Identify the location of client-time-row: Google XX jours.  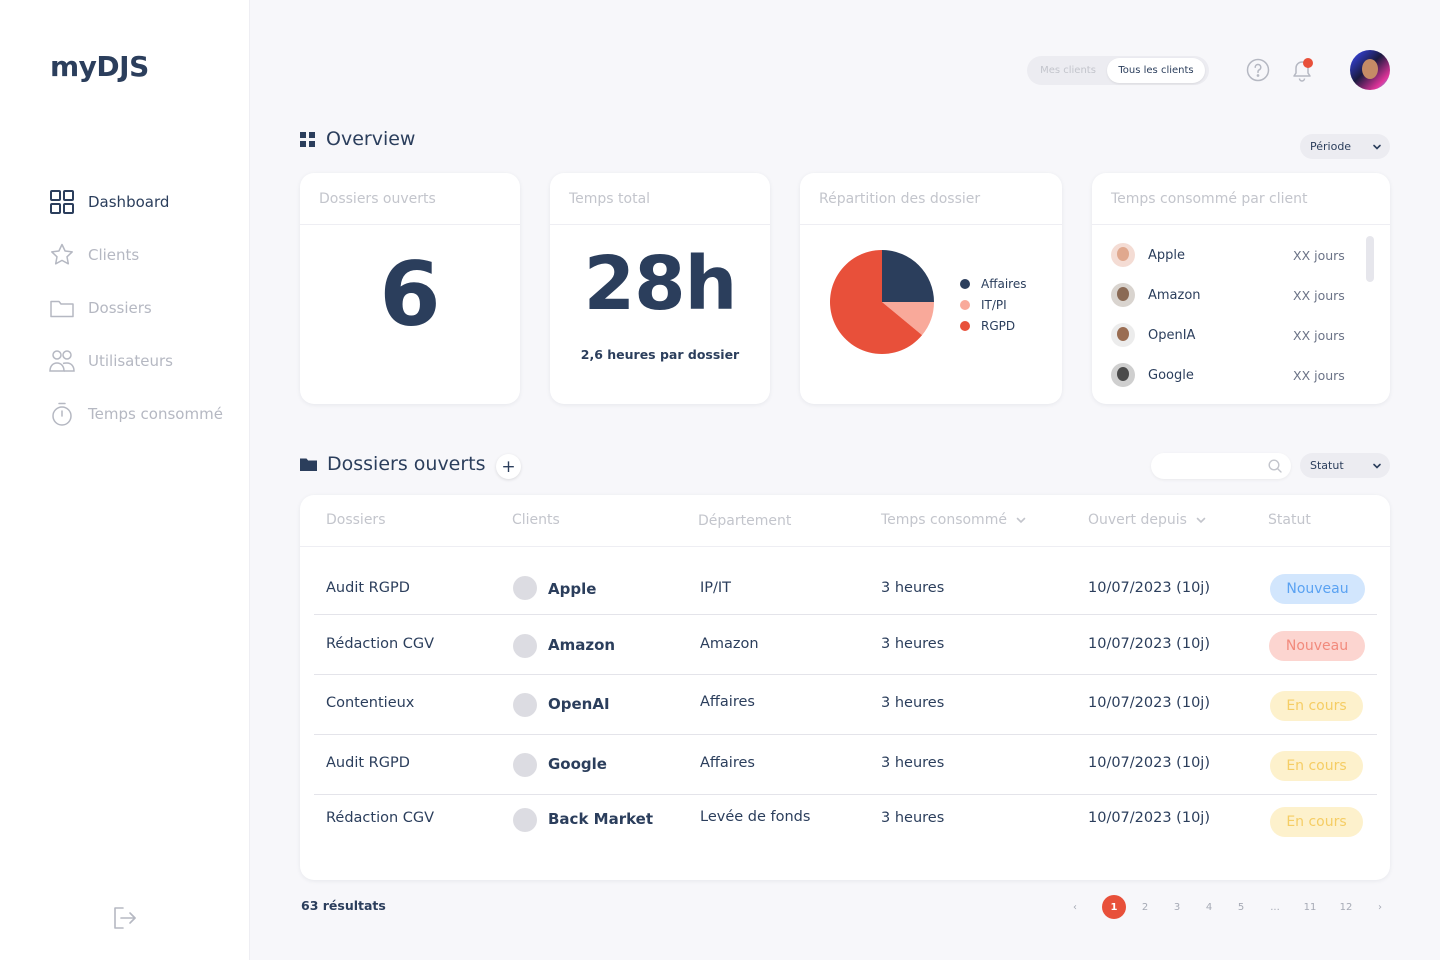
(1231, 375).